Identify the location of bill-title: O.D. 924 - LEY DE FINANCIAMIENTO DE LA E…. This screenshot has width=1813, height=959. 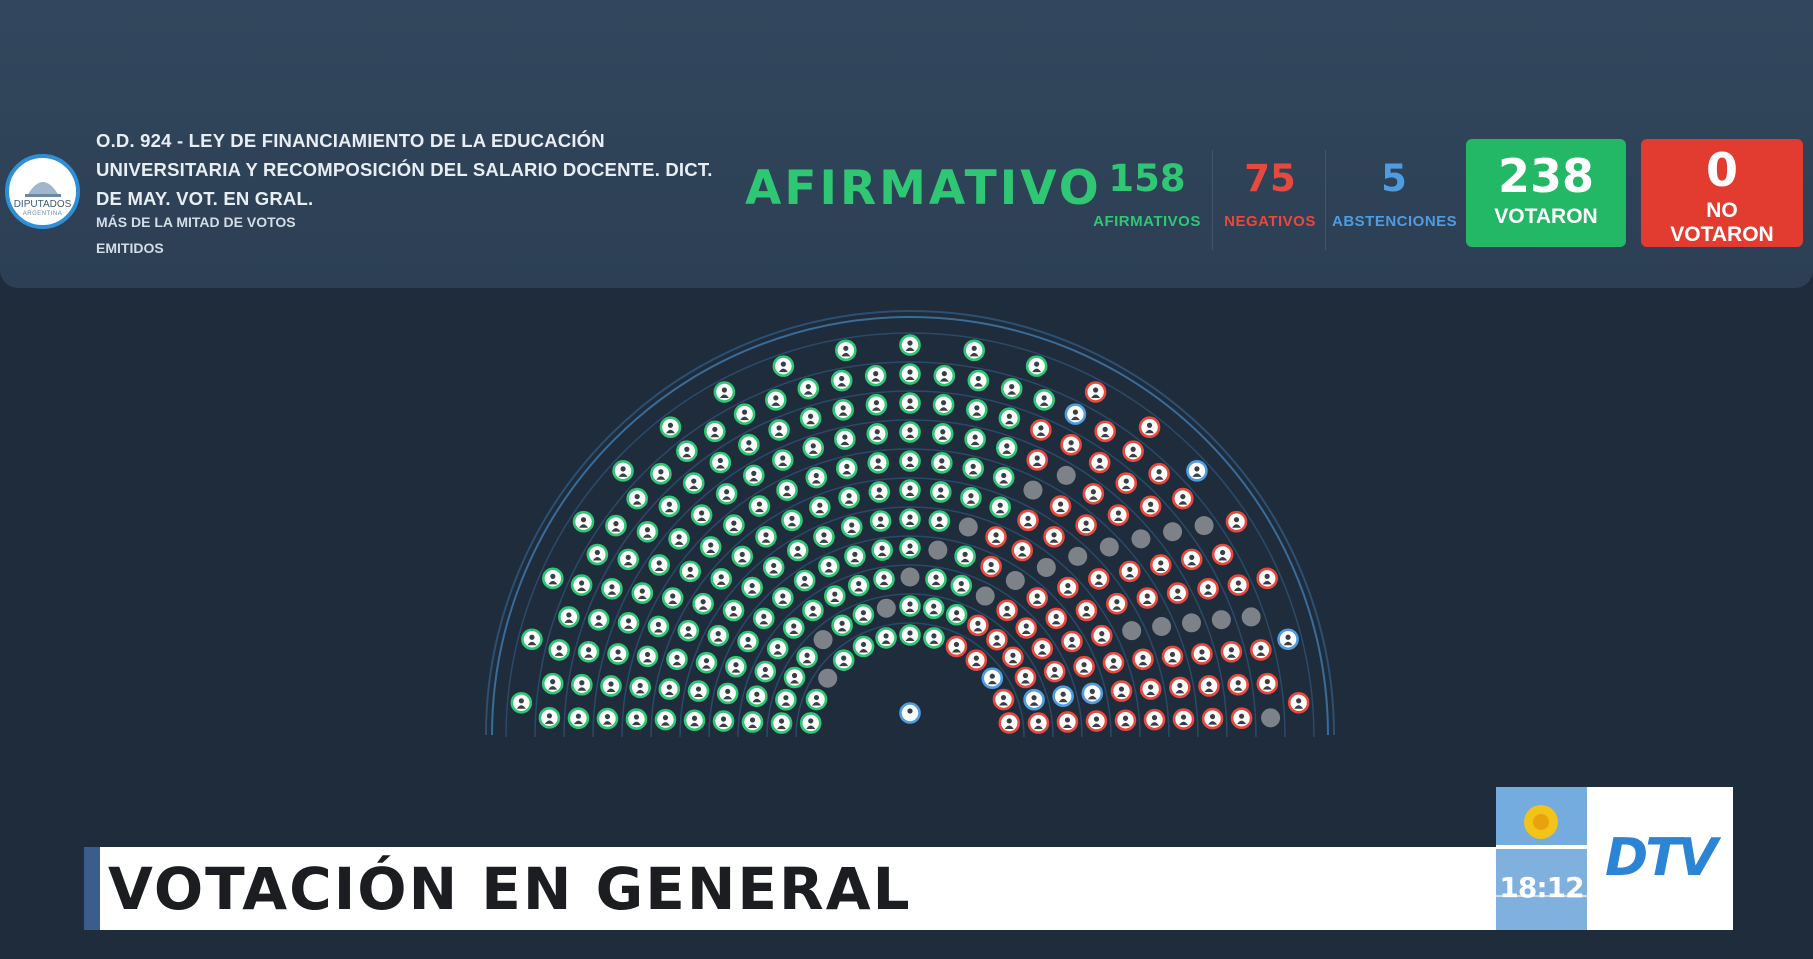
(404, 169).